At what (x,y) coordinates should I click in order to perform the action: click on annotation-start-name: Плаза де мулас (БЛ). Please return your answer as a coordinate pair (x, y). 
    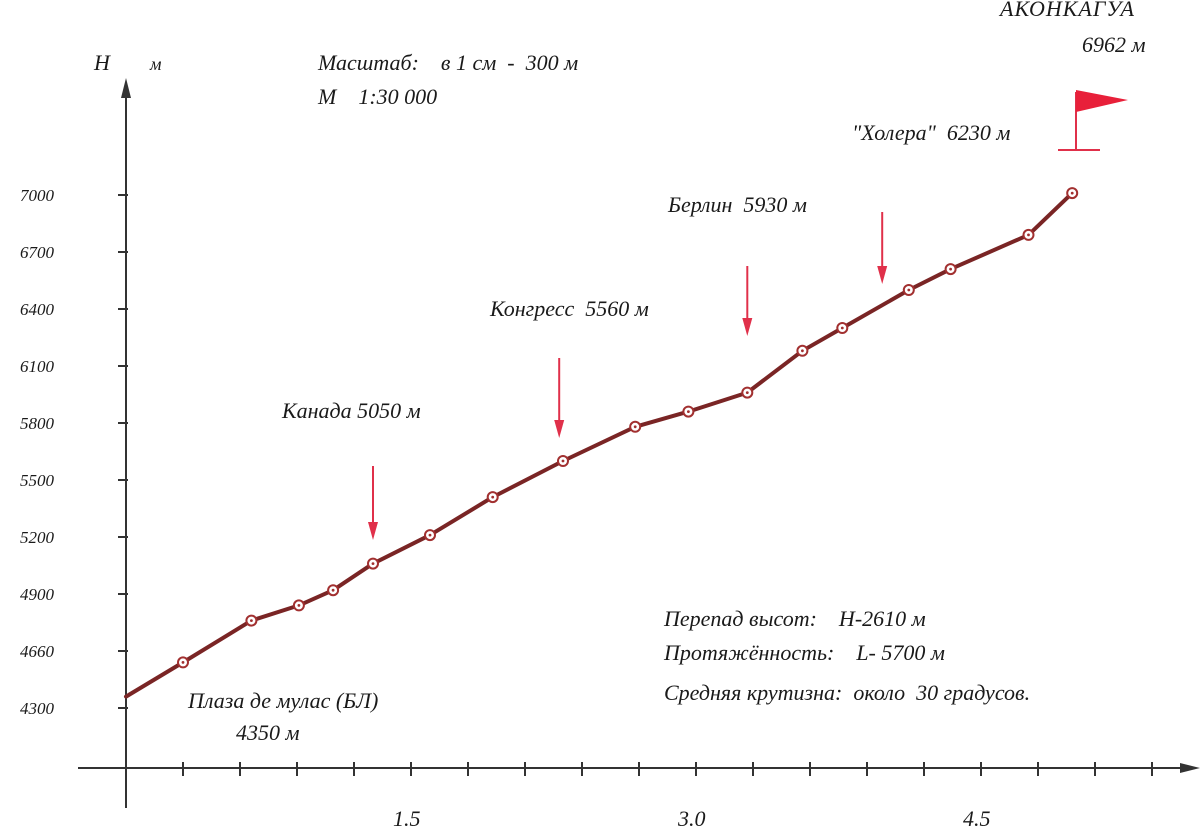
    Looking at the image, I should click on (282, 700).